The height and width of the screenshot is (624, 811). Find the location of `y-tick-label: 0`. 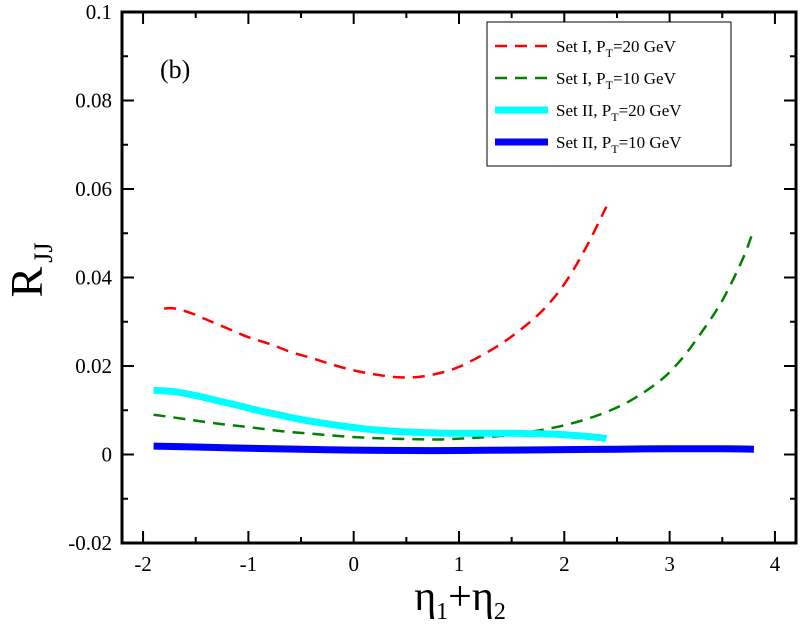

y-tick-label: 0 is located at coordinates (107, 455).